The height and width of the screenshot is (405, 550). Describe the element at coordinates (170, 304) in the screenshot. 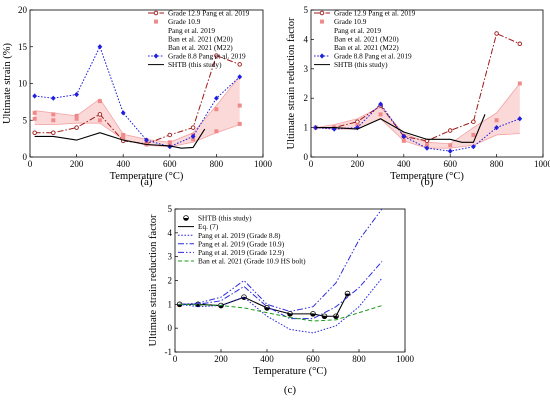

I see `y-tick-label: 1` at that location.